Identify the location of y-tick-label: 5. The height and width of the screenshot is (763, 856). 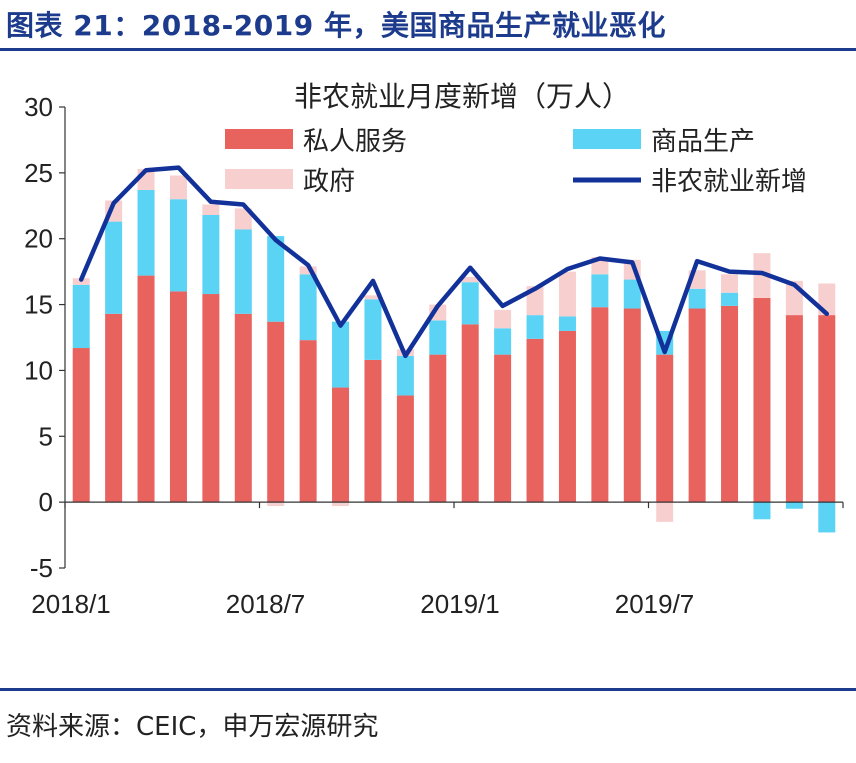
(46, 436).